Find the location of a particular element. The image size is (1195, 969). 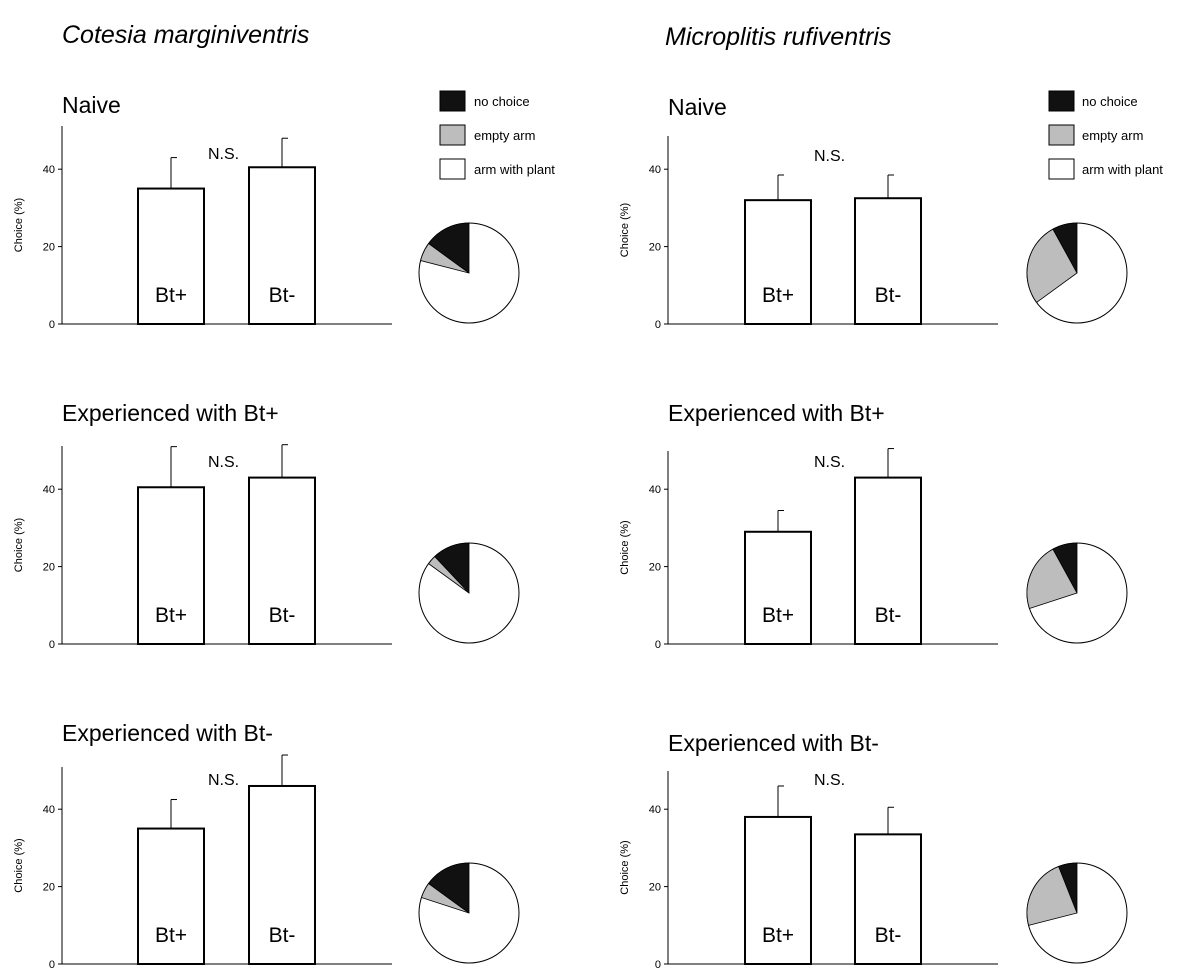

legend-right: no choice empty arm arm with plant is located at coordinates (1105, 135).